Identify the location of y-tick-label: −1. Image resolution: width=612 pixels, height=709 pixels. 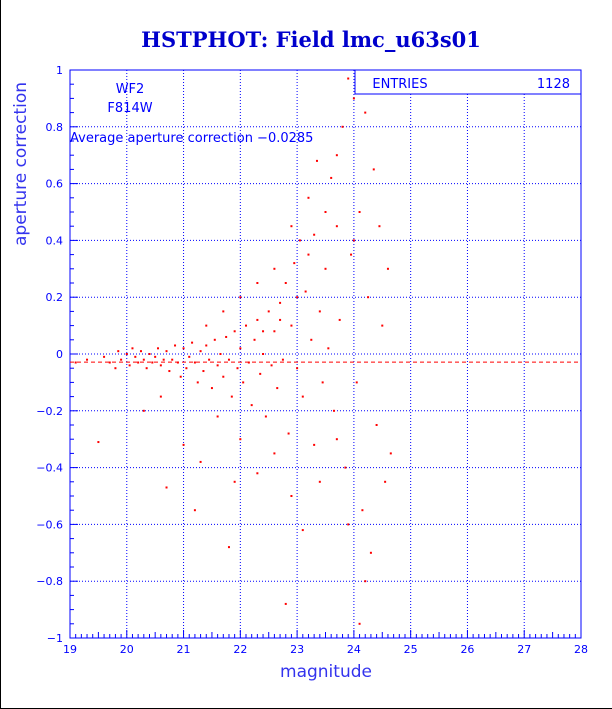
(55, 638).